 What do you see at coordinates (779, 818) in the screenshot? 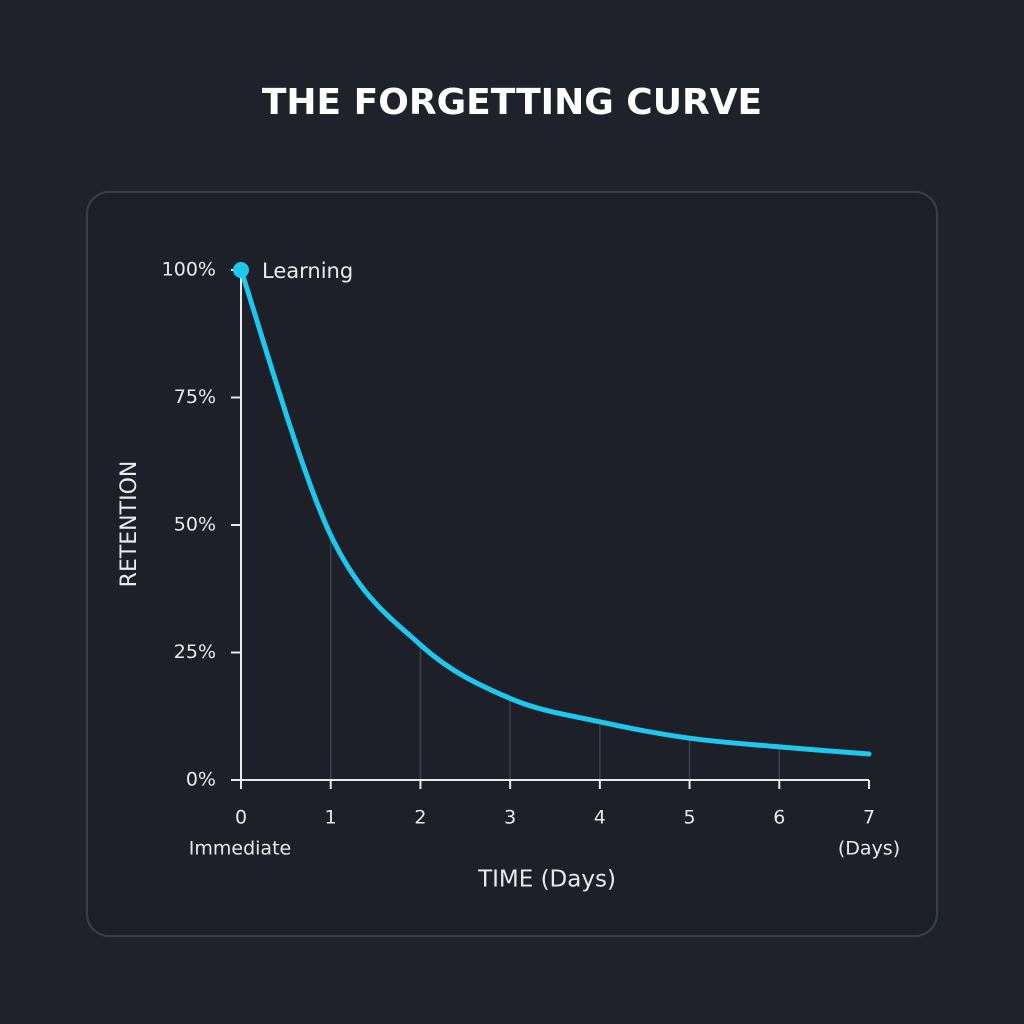
I see `x-tick-label: 6` at bounding box center [779, 818].